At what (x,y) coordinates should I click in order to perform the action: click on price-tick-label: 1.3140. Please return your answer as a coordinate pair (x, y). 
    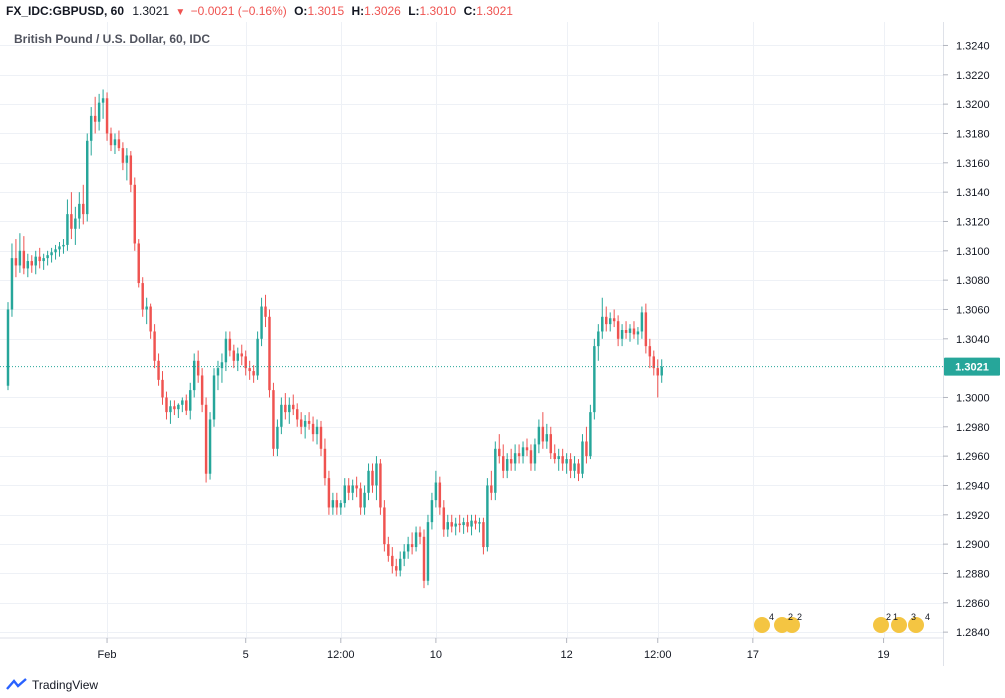
    Looking at the image, I should click on (973, 193).